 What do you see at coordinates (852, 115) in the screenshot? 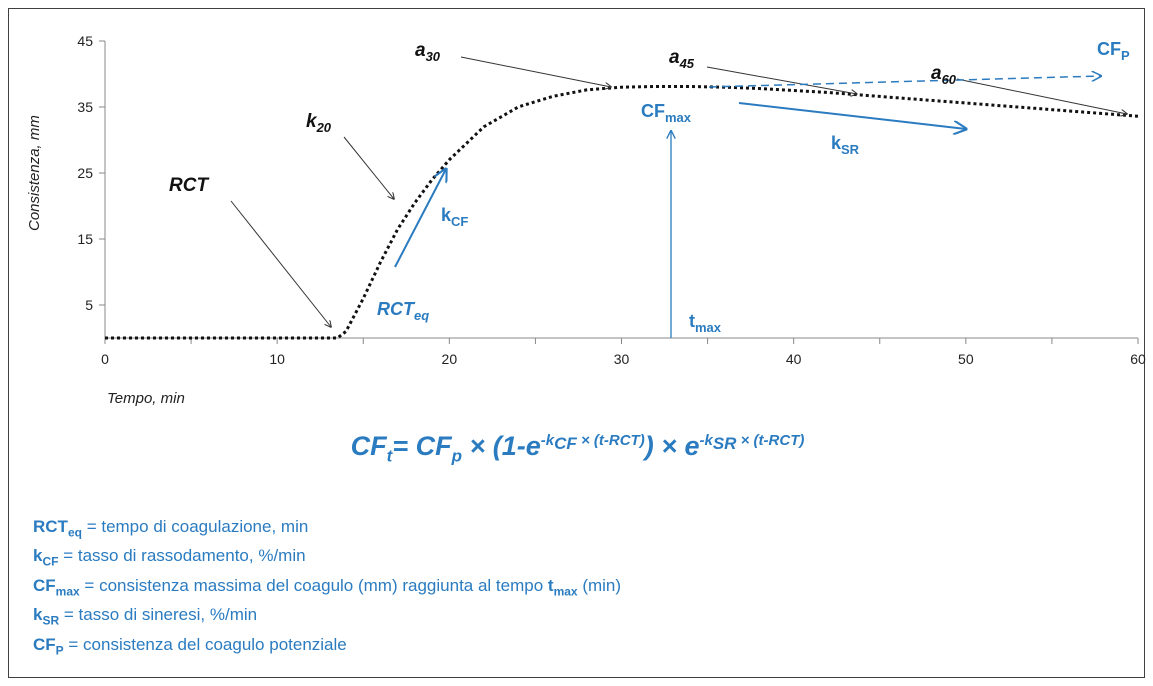
I see `ksr-arrow` at bounding box center [852, 115].